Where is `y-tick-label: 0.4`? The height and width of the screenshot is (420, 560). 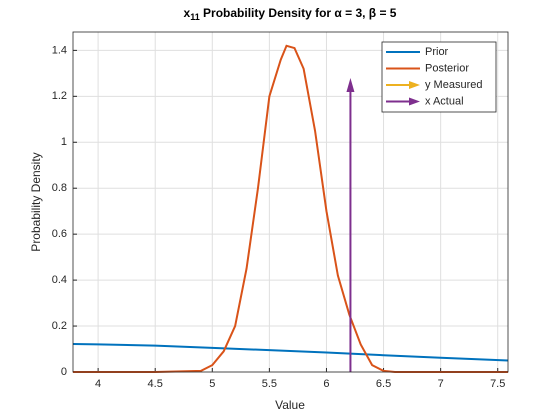 y-tick-label: 0.4 is located at coordinates (59, 280).